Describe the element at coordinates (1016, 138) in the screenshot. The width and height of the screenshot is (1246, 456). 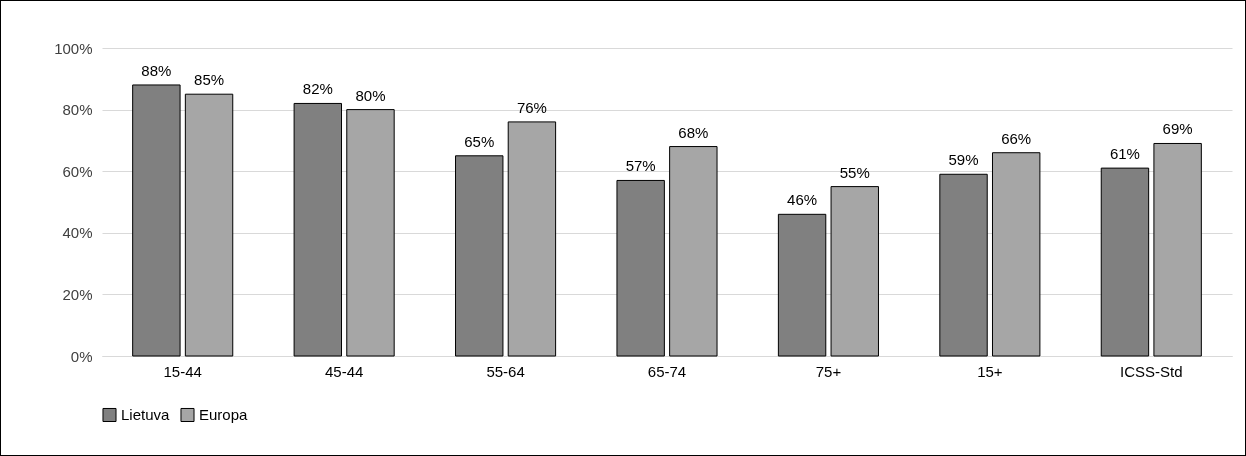
I see `data-label: 66%` at that location.